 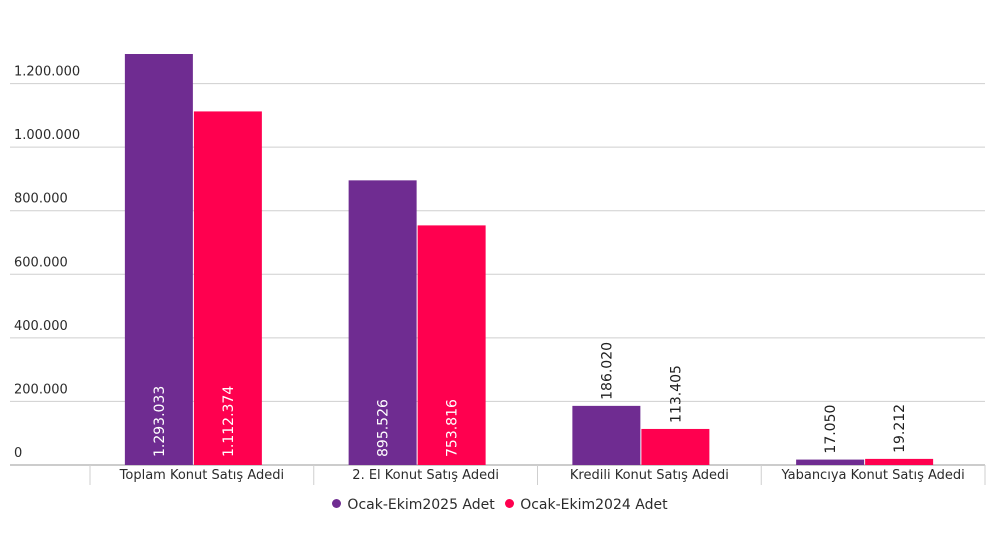 I want to click on legend: Ocak-Ekim2025 Adet Ocak-Ekim2024 Adet, so click(x=500, y=505).